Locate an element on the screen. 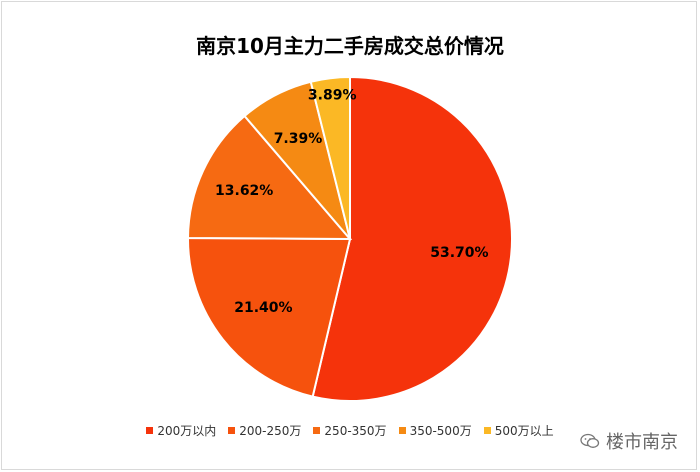 The image size is (700, 472). legend-item-2: 250-350万 is located at coordinates (350, 430).